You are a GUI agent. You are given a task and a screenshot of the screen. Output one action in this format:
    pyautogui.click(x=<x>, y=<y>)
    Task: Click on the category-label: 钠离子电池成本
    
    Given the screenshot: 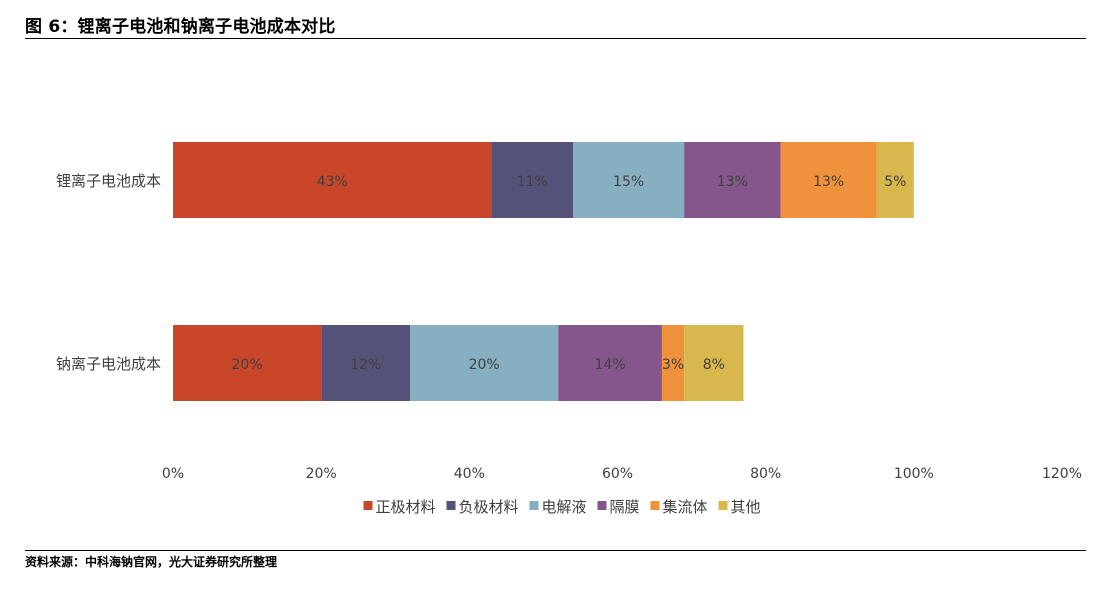 What is the action you would take?
    pyautogui.click(x=108, y=364)
    